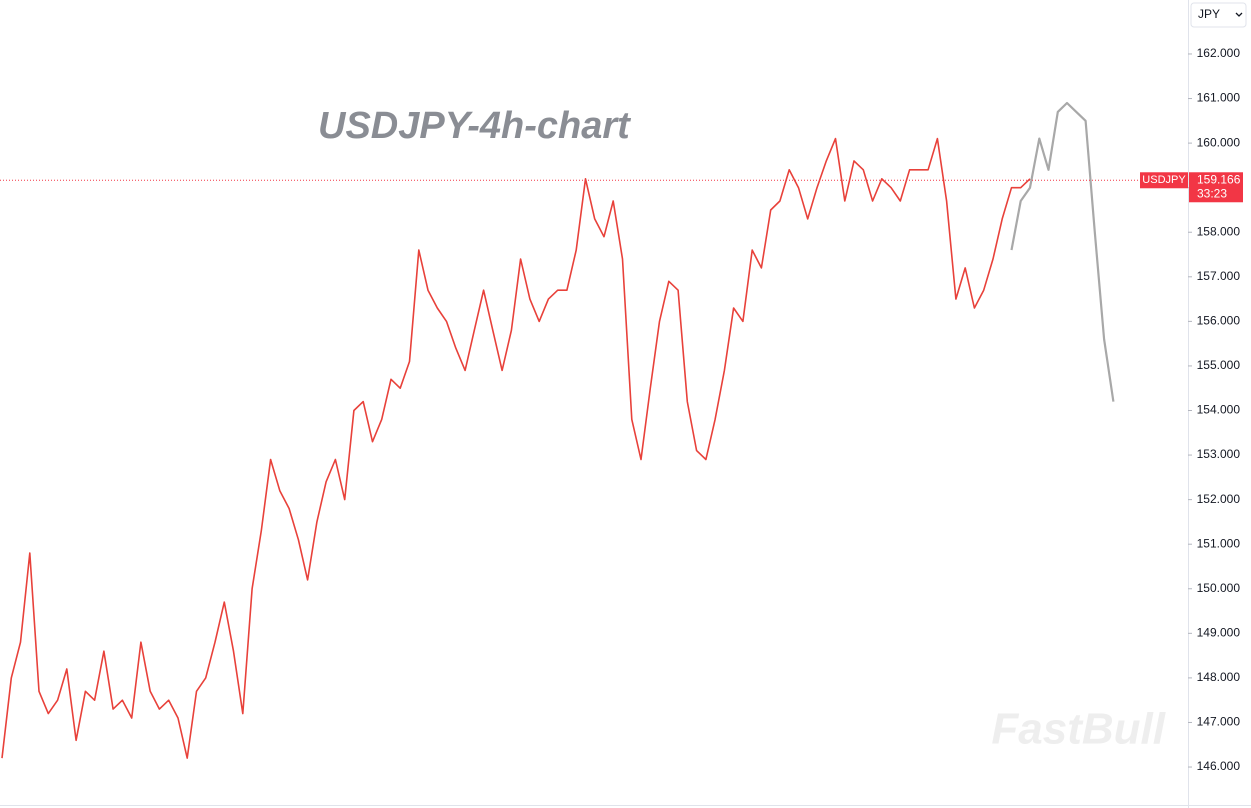 The width and height of the screenshot is (1251, 808). I want to click on y-tick-label: 146.000, so click(1219, 766).